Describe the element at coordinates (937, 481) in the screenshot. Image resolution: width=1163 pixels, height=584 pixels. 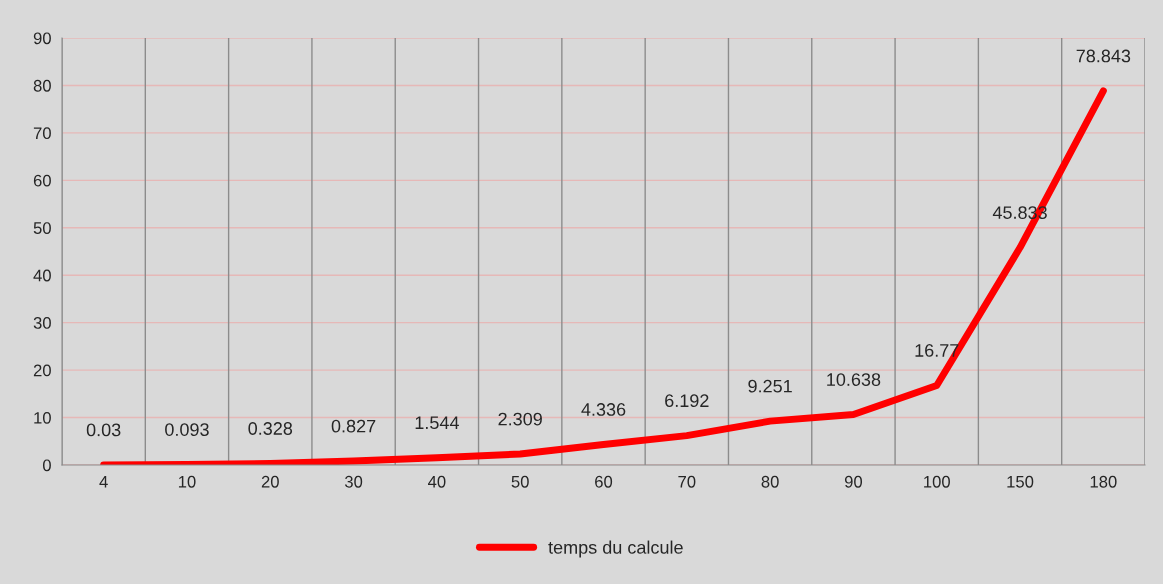
I see `x-tick-label: 100` at that location.